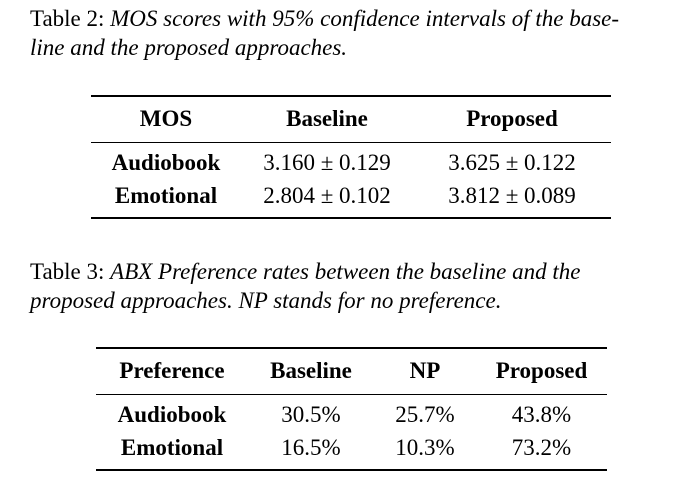 The height and width of the screenshot is (487, 684). Describe the element at coordinates (425, 414) in the screenshot. I see `table3-cell: 25.7%` at that location.